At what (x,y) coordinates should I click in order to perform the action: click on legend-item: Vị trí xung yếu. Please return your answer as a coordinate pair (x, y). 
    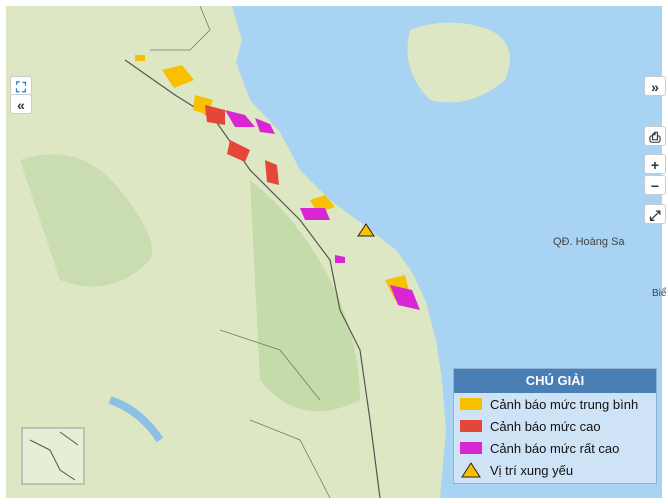
    Looking at the image, I should click on (555, 470).